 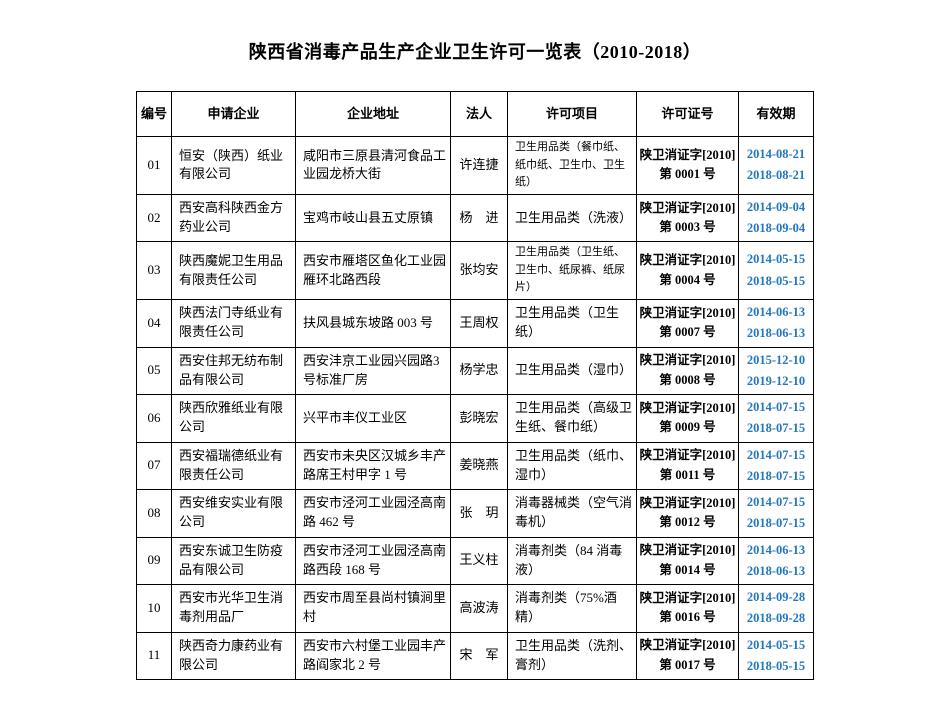 What do you see at coordinates (154, 466) in the screenshot?
I see `row-number-cell: 07` at bounding box center [154, 466].